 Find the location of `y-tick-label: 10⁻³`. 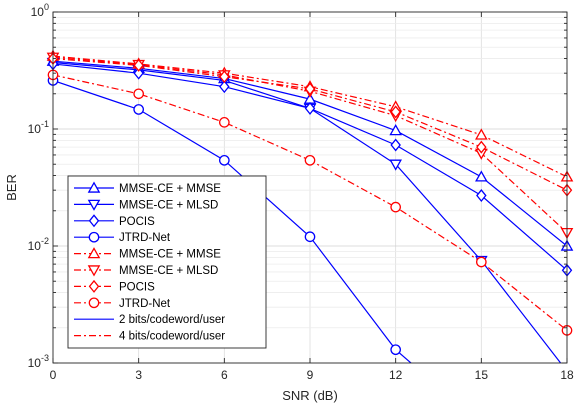

y-tick-label: 10⁻³ is located at coordinates (38, 361).